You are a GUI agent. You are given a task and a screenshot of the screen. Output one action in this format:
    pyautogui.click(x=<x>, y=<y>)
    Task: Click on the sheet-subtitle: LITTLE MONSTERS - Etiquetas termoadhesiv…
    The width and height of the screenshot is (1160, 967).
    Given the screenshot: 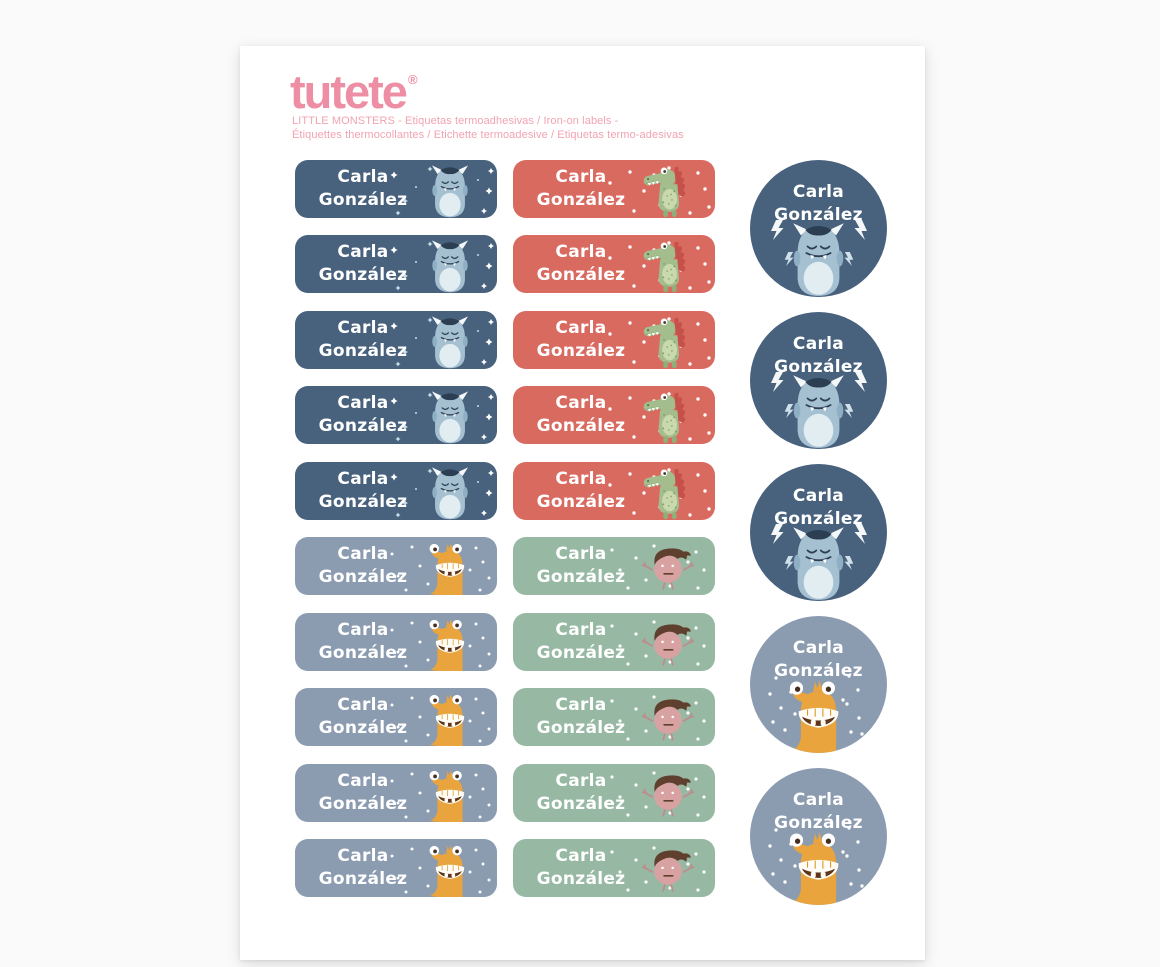 What is the action you would take?
    pyautogui.click(x=488, y=128)
    